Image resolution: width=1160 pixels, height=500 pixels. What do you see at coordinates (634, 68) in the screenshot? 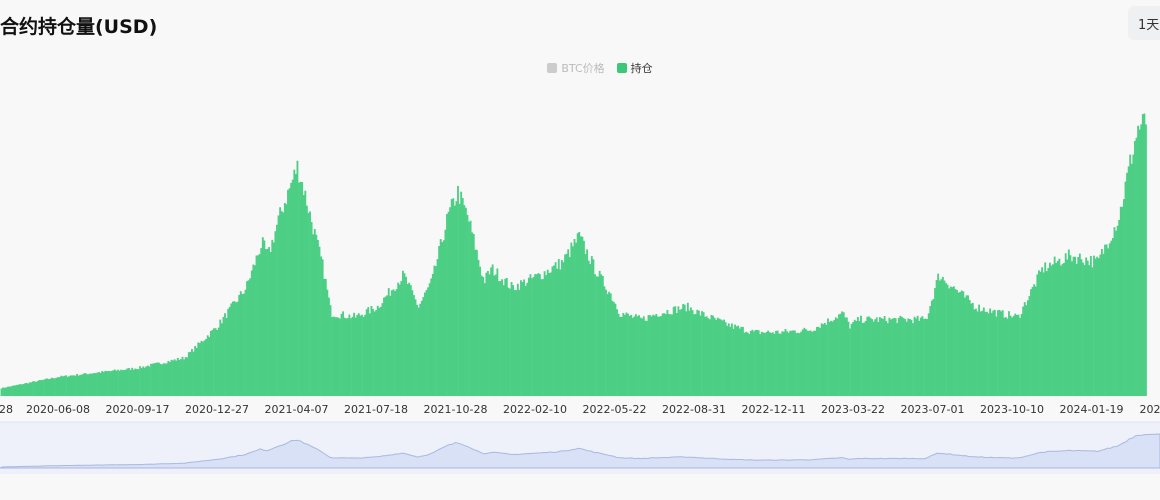
I see `legend-item-open-interest: 持仓` at bounding box center [634, 68].